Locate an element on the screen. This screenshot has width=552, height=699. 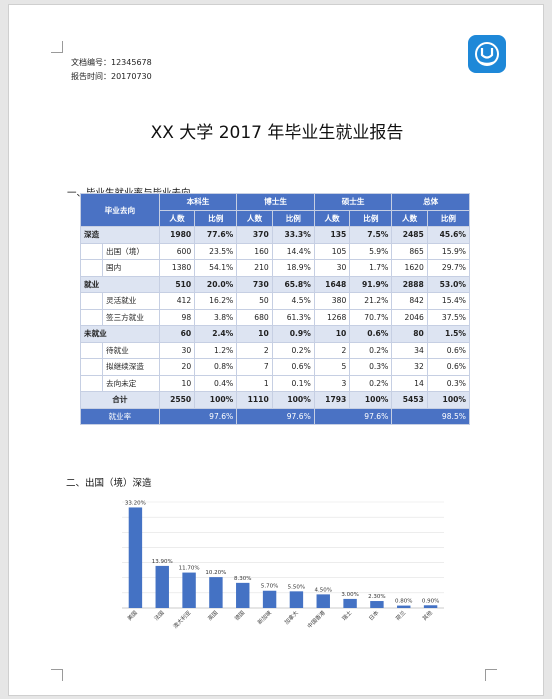
table-row: 就业 510 20.0% 730 65.8% 1648 91.9% 2888 53.0% is located at coordinates (275, 284).